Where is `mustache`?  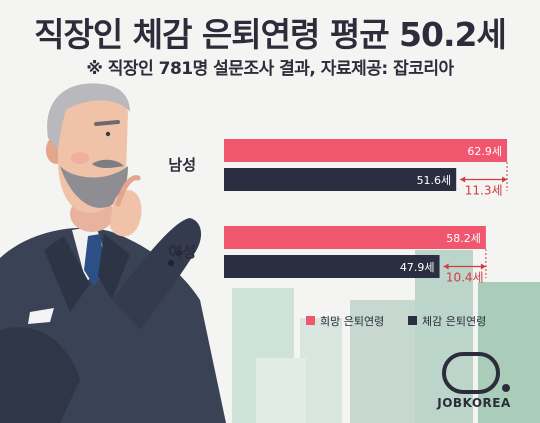 mustache is located at coordinates (108, 163).